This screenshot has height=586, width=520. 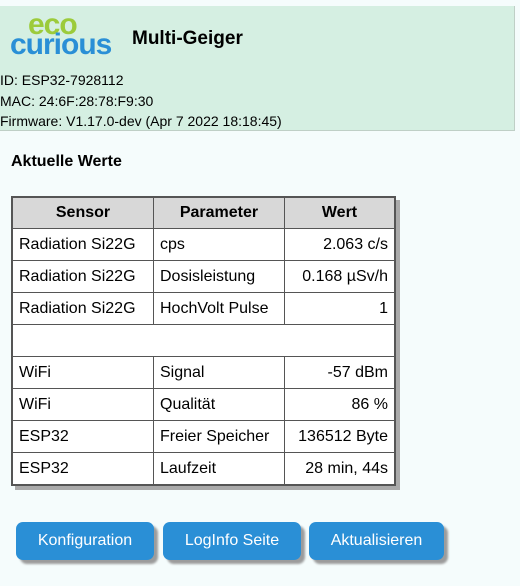 What do you see at coordinates (77, 101) in the screenshot?
I see `device-mac: MAC: 24:6F:28:78:F9:30` at bounding box center [77, 101].